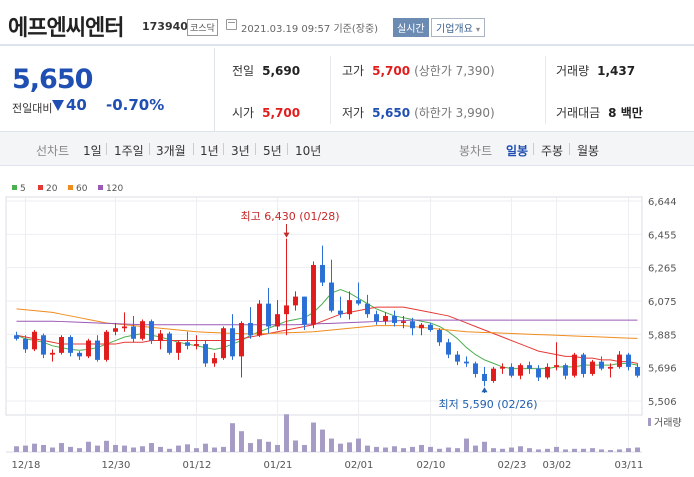  I want to click on x-tick-label: 02/01, so click(359, 465).